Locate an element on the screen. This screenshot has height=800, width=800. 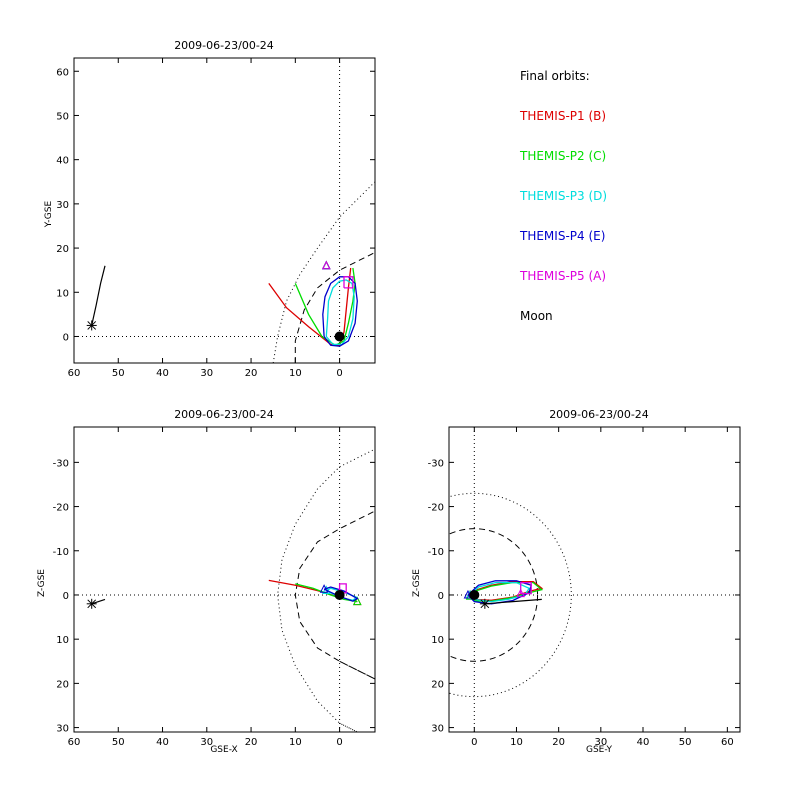
y-tick-label: 60 is located at coordinates (62, 72).